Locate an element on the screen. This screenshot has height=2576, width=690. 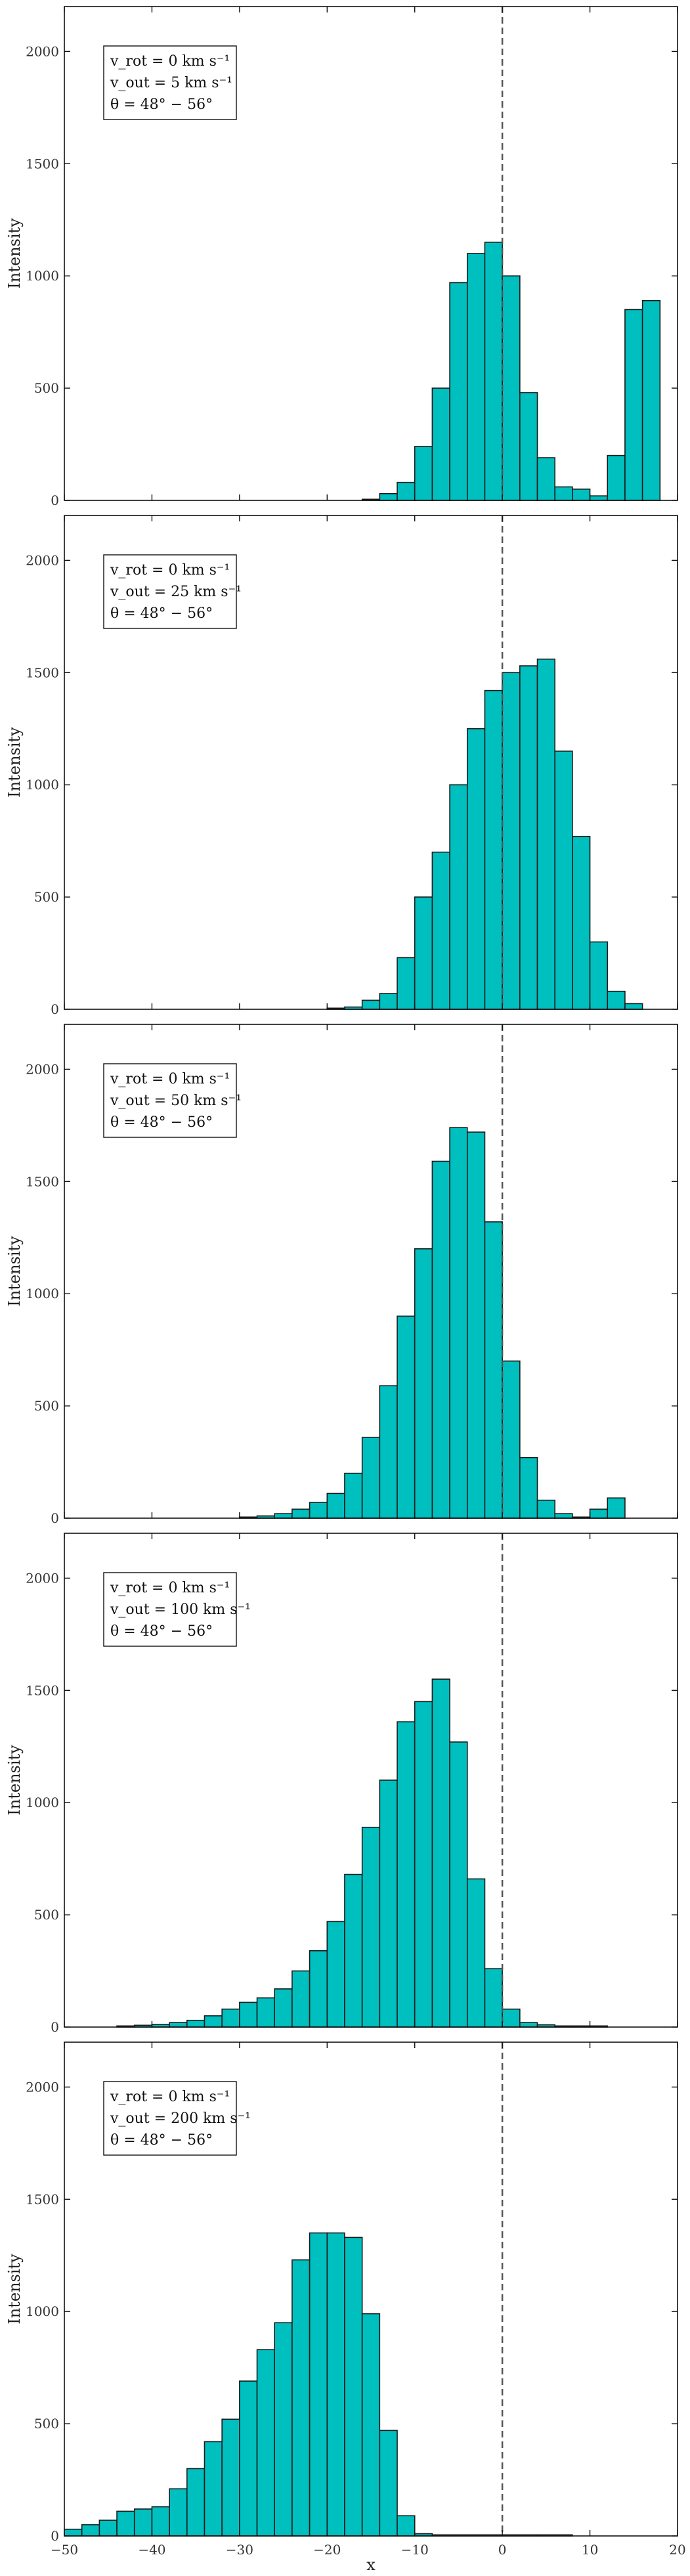
x-tick-label: −30 is located at coordinates (240, 2550).